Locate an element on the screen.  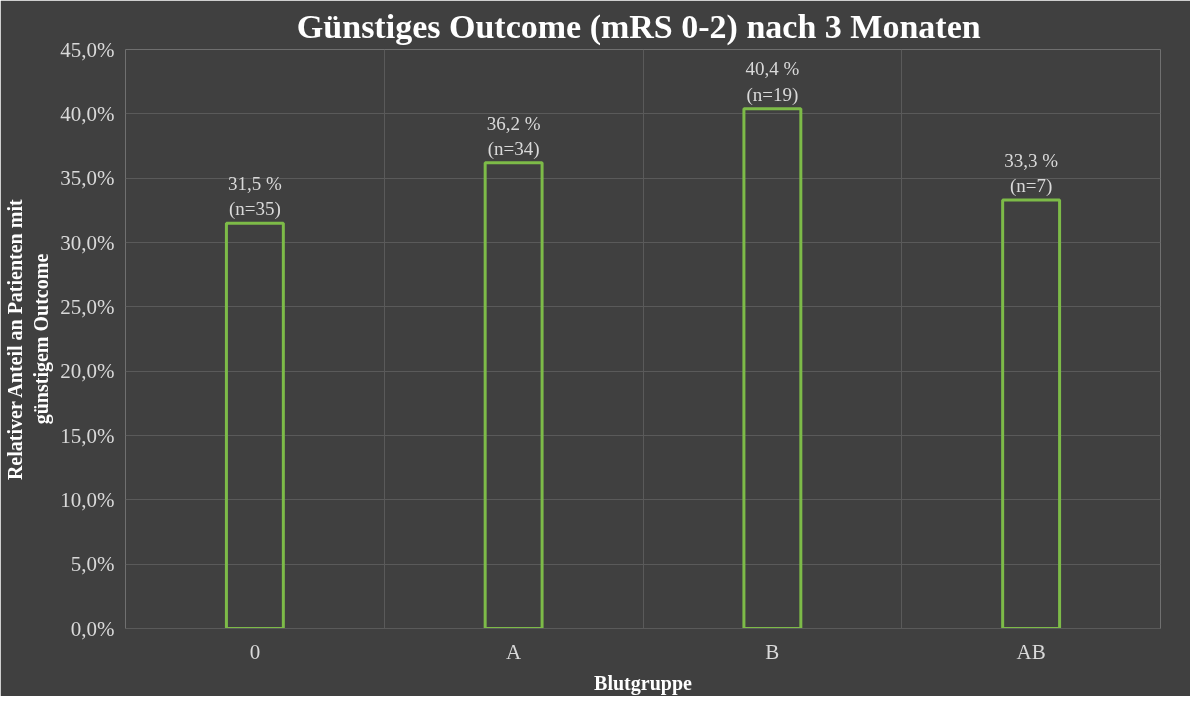
y-tick-label: 25,0% is located at coordinates (87, 306).